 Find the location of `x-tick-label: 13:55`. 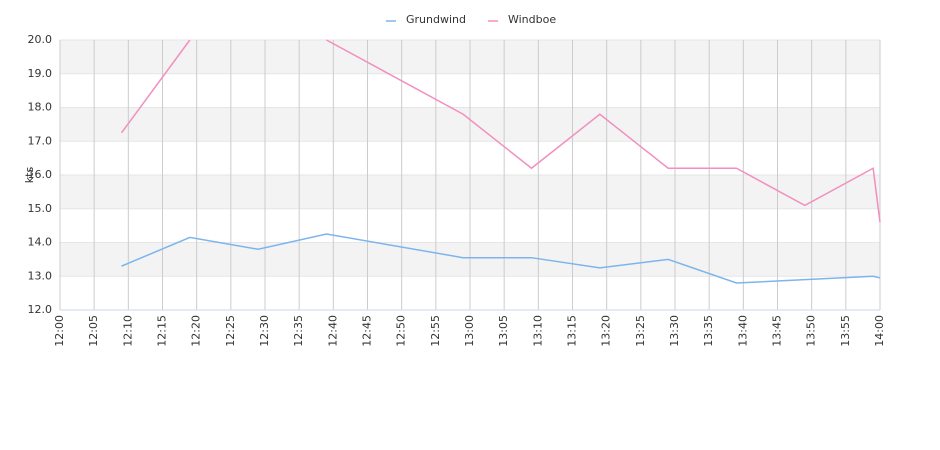

x-tick-label: 13:55 is located at coordinates (845, 331).